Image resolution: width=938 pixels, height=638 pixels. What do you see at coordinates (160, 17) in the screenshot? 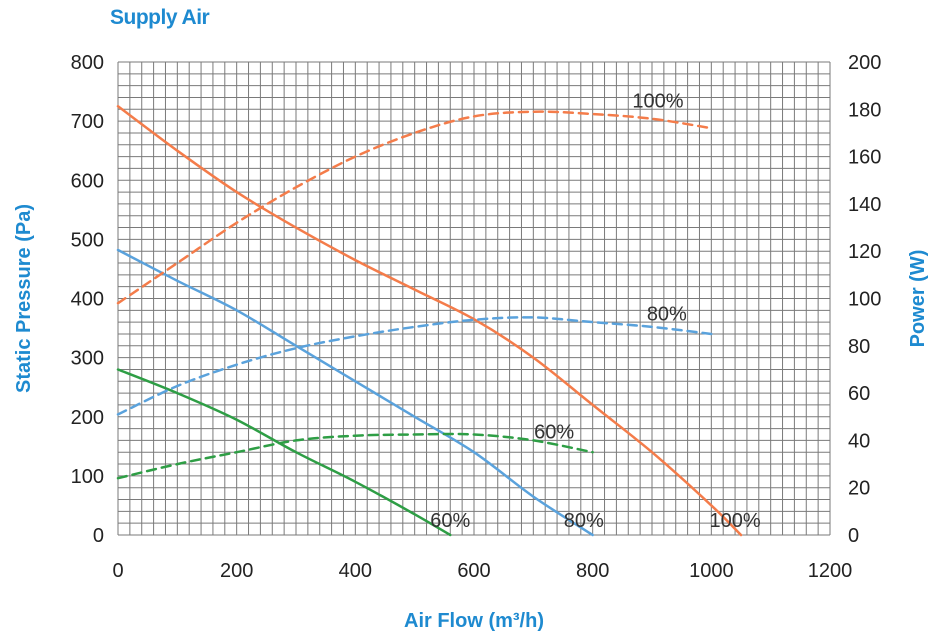
I see `chart-title: Supply Air` at bounding box center [160, 17].